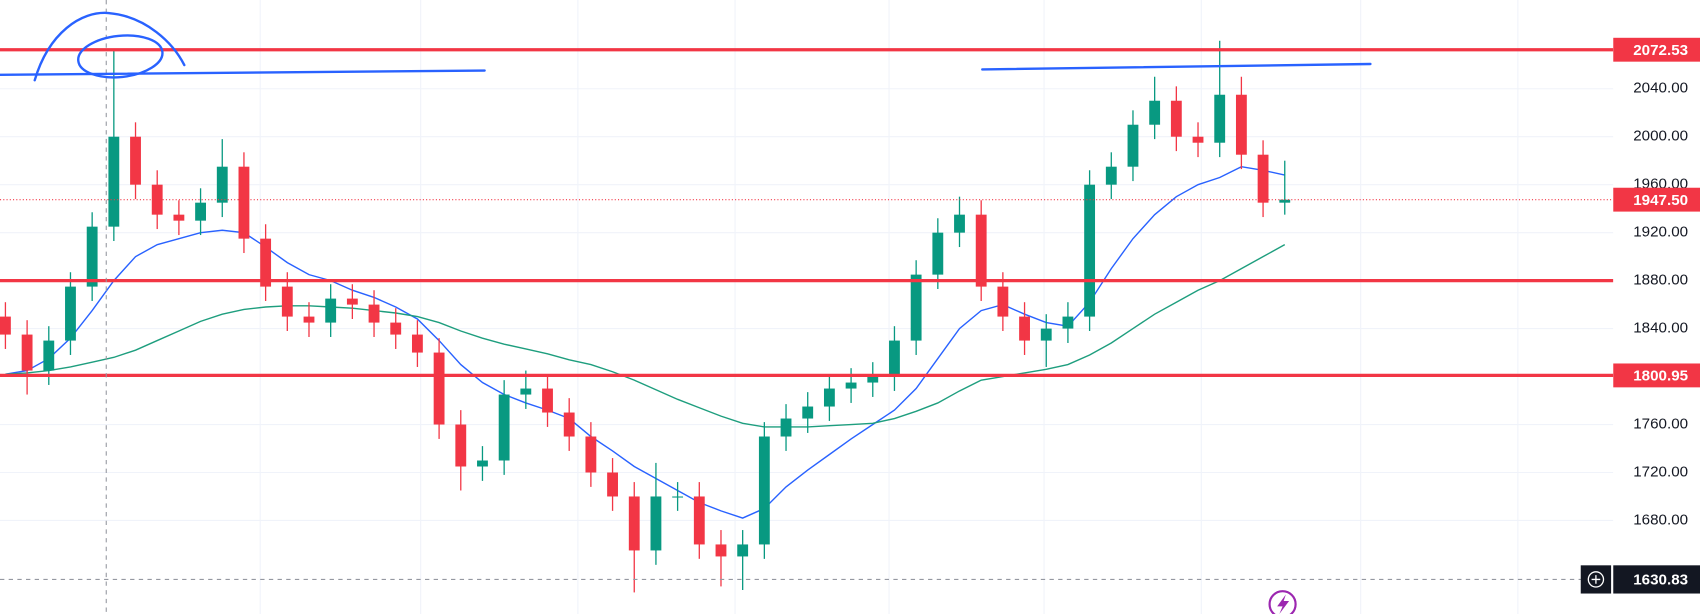 The image size is (1700, 614). I want to click on y-tick-label: 1760.00, so click(1660, 424).